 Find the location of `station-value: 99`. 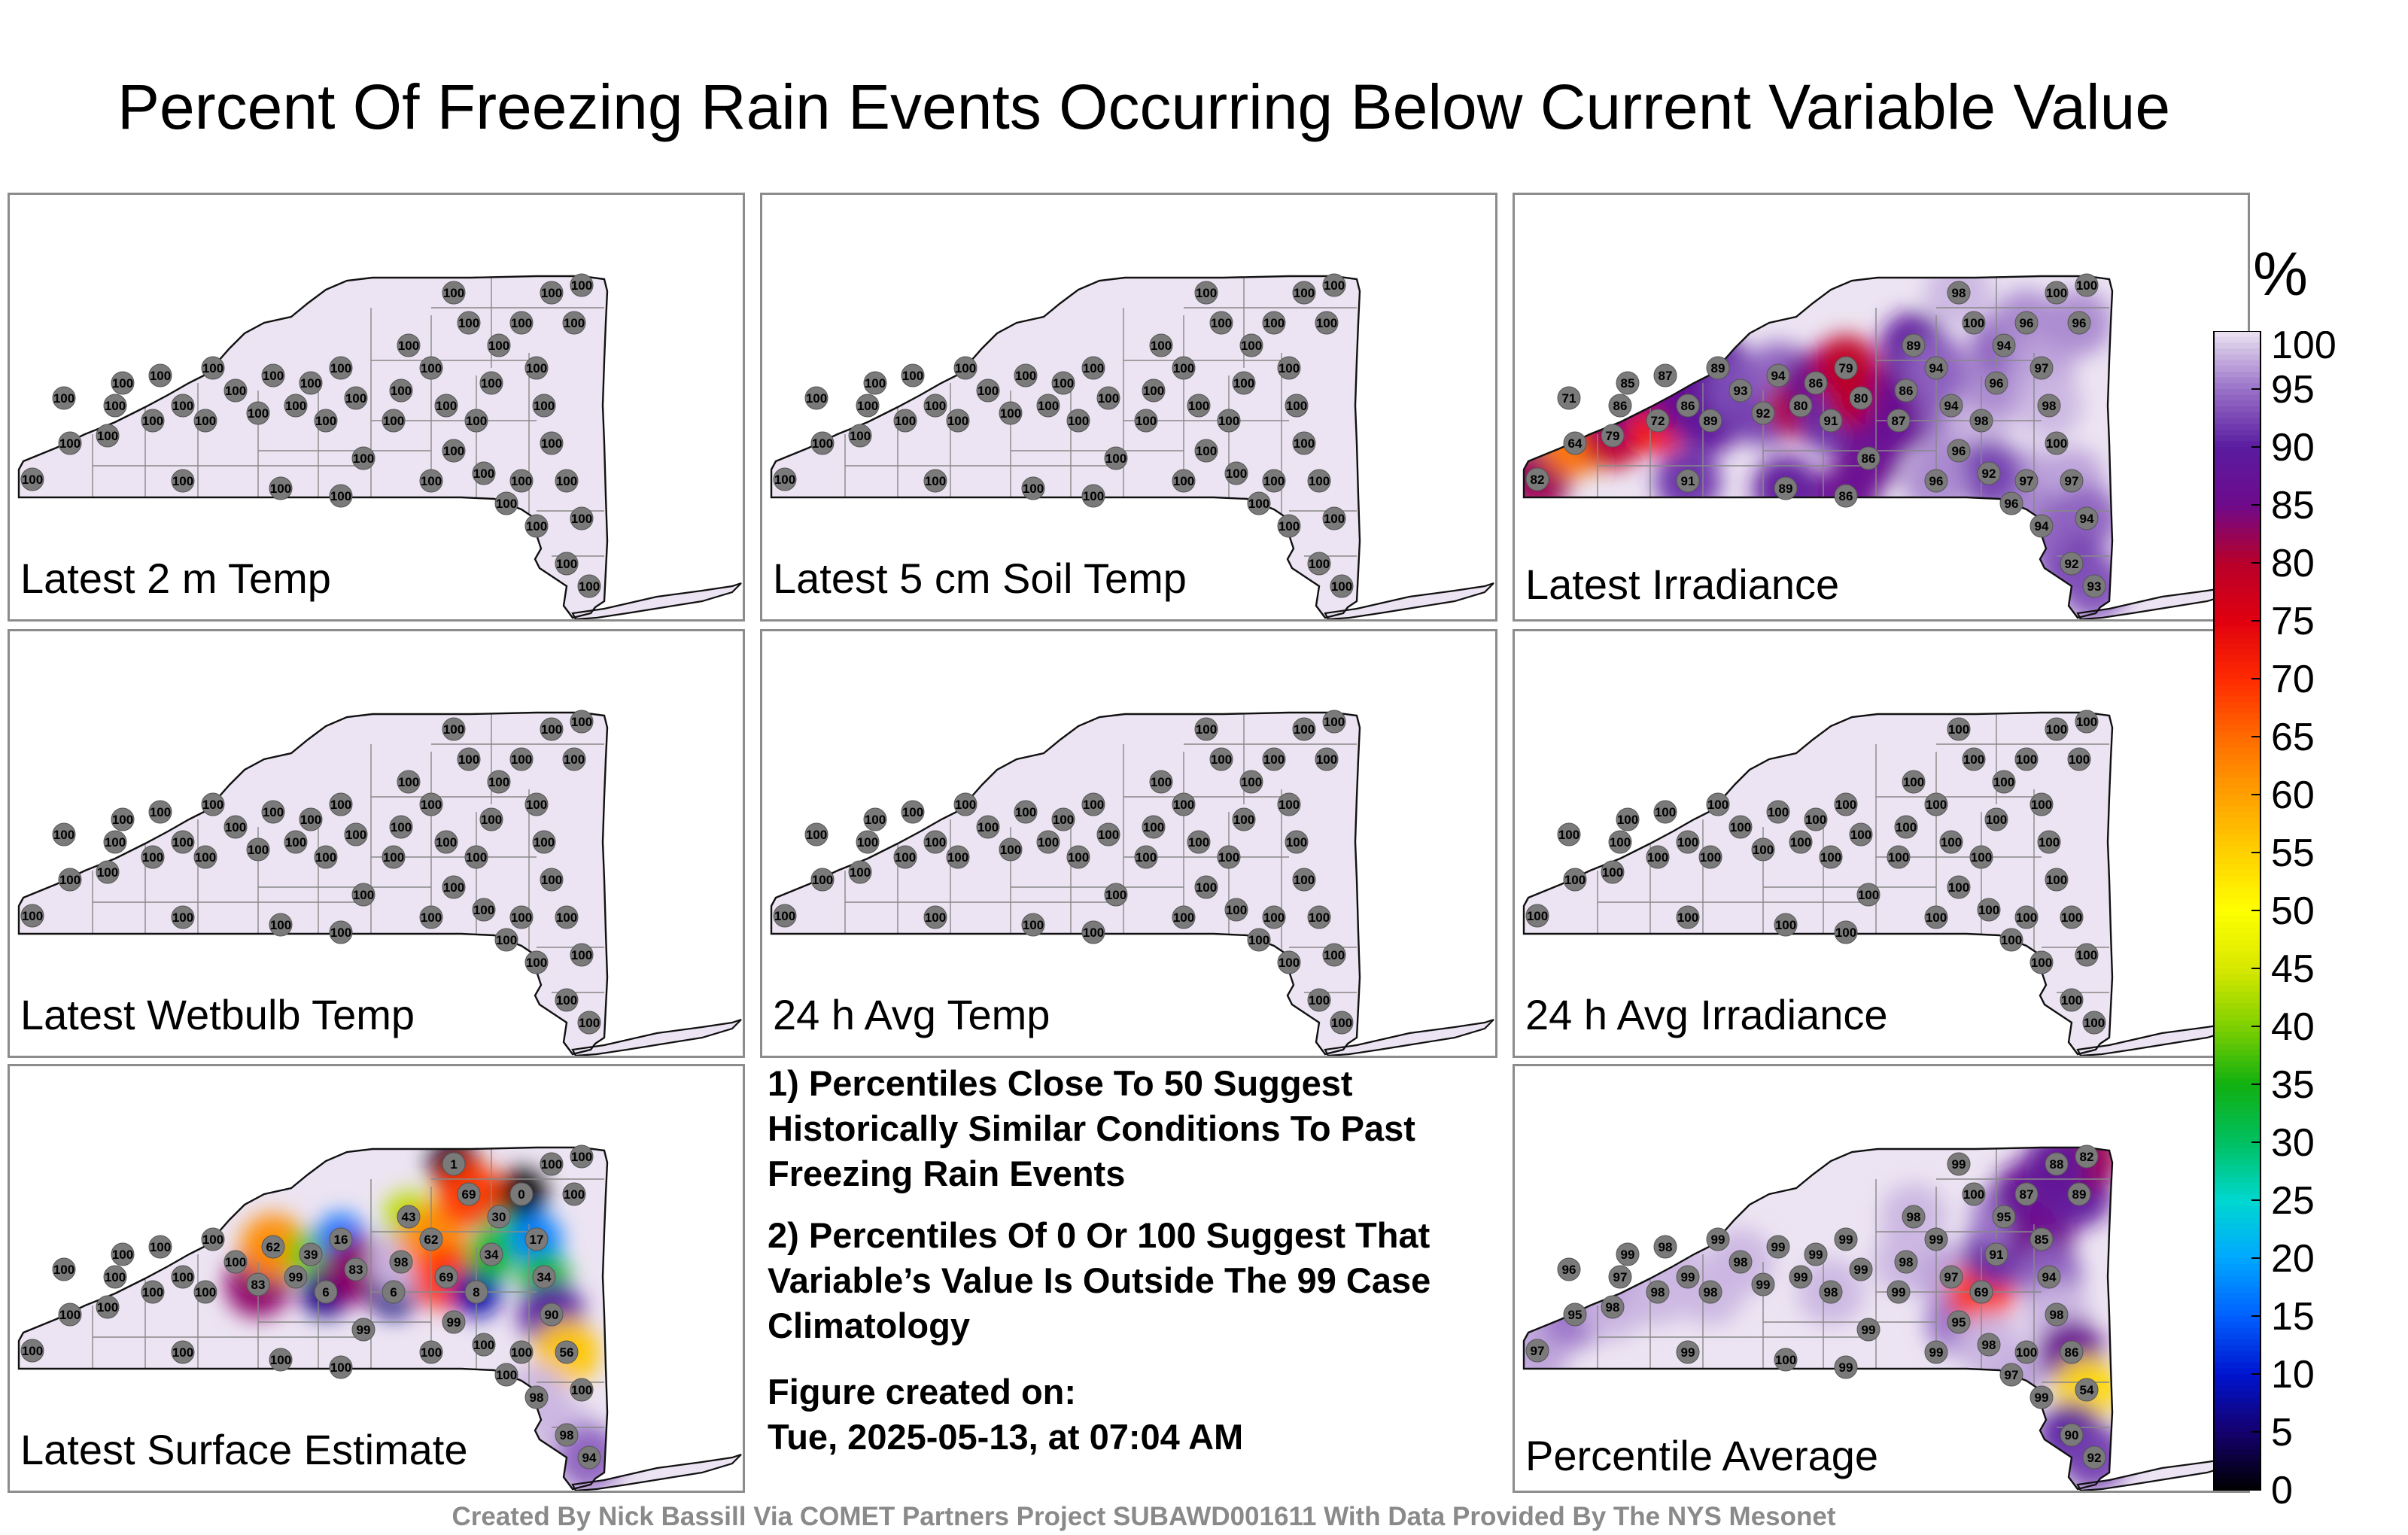

station-value: 99 is located at coordinates (1778, 1247).